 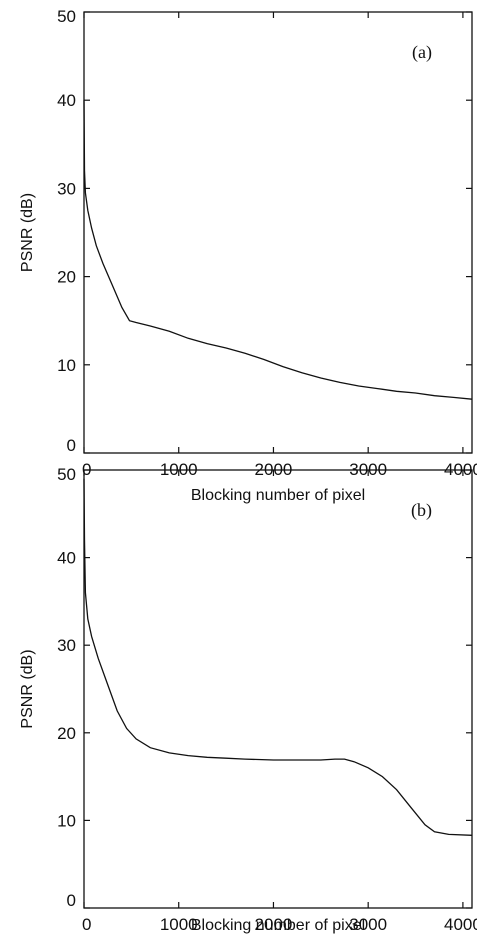 I want to click on x-tick-label: 0, so click(x=86, y=924).